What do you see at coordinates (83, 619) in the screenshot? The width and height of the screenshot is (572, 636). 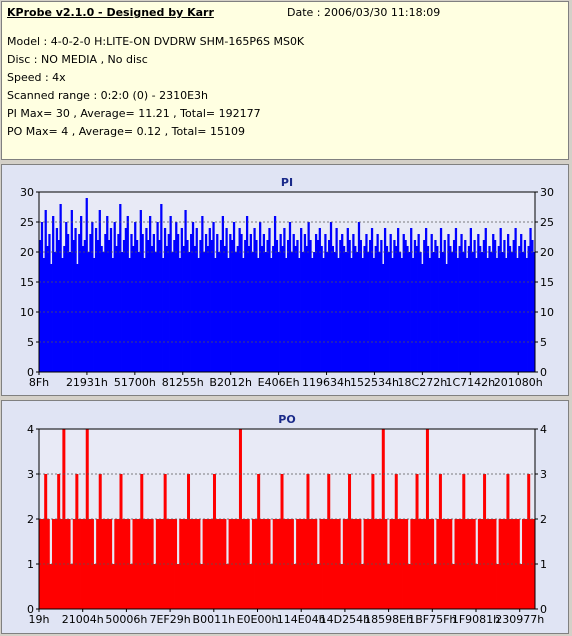 I see `po-xtick: 21004h` at bounding box center [83, 619].